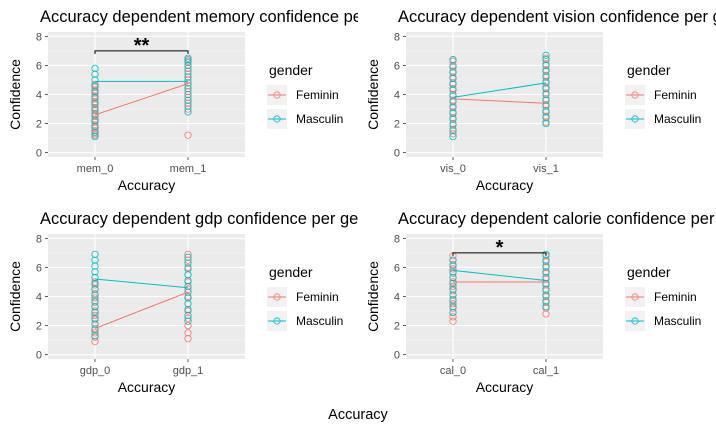 This screenshot has height=424, width=716. What do you see at coordinates (142, 46) in the screenshot?
I see `significance-label: **` at bounding box center [142, 46].